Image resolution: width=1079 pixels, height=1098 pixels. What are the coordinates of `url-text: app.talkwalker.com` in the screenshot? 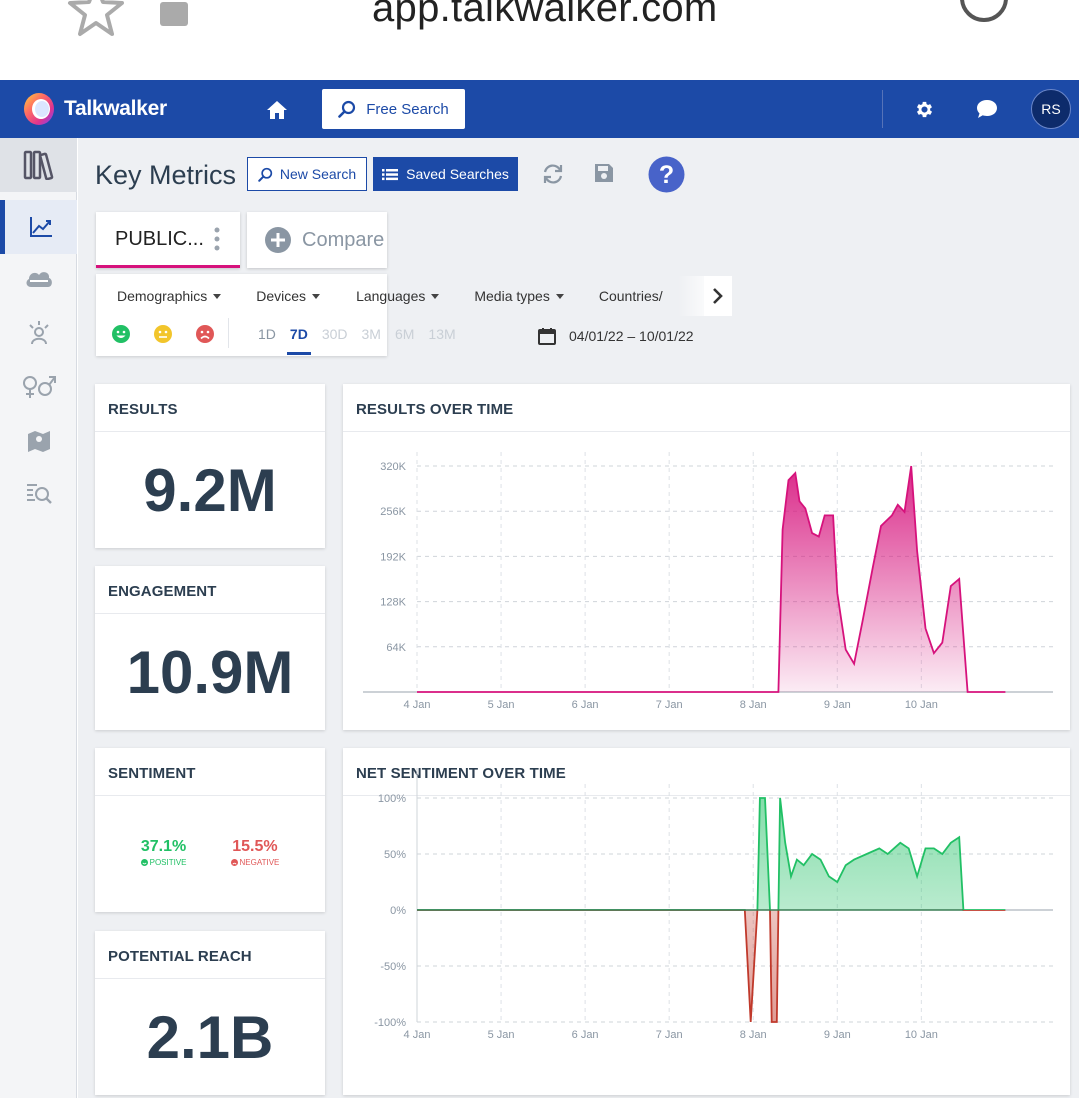 It's located at (545, 15).